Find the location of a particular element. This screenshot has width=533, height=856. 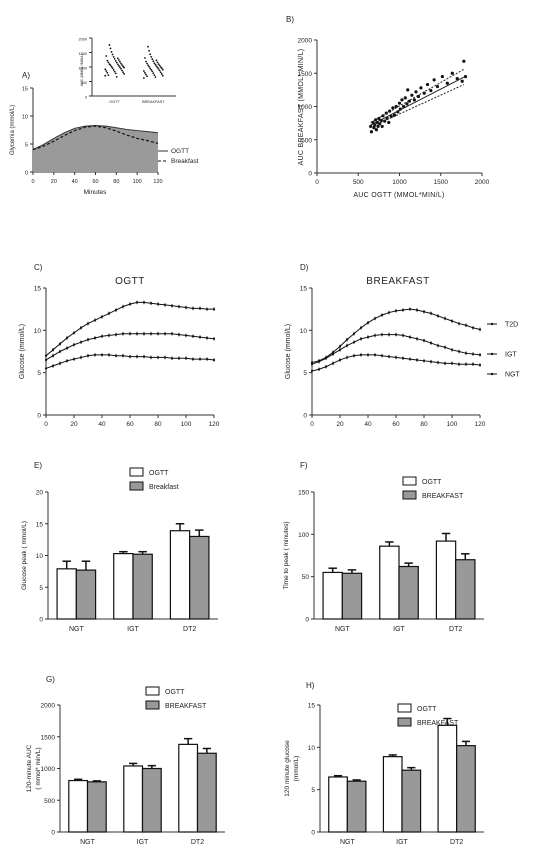

x-tick-label: 1000 is located at coordinates (399, 182).